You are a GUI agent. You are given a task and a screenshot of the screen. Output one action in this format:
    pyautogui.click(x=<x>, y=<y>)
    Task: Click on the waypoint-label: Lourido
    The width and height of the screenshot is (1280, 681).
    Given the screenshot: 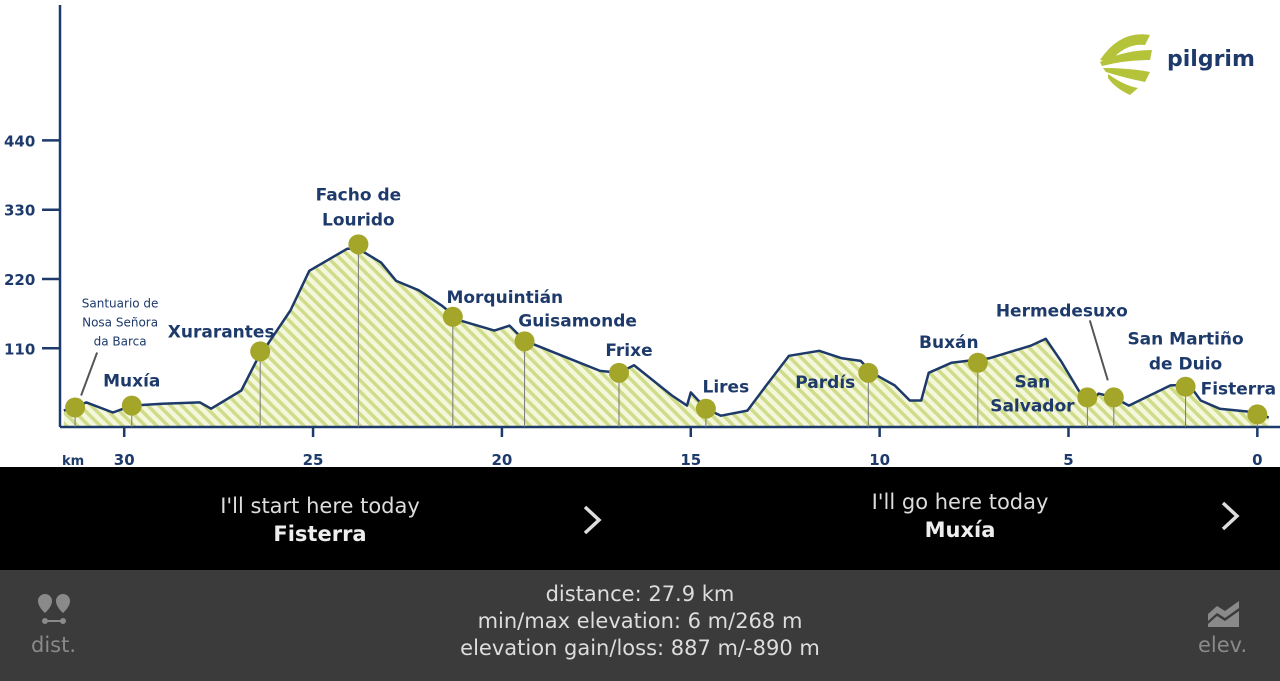 What is the action you would take?
    pyautogui.click(x=358, y=220)
    